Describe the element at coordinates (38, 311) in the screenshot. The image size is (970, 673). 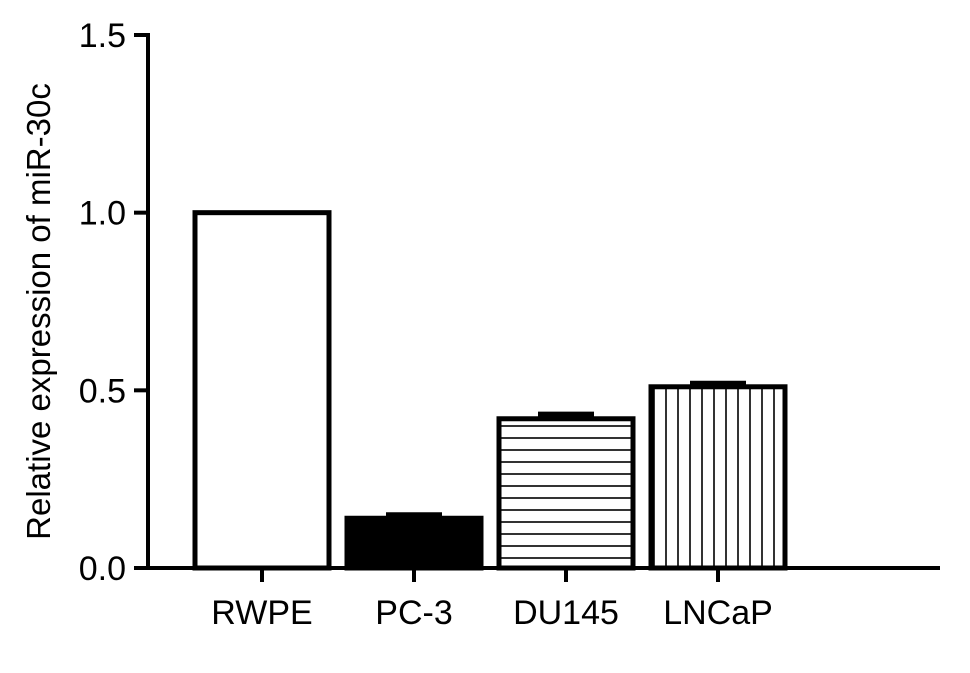
I see `y-axis-title: Relative expression of miR-30c` at that location.